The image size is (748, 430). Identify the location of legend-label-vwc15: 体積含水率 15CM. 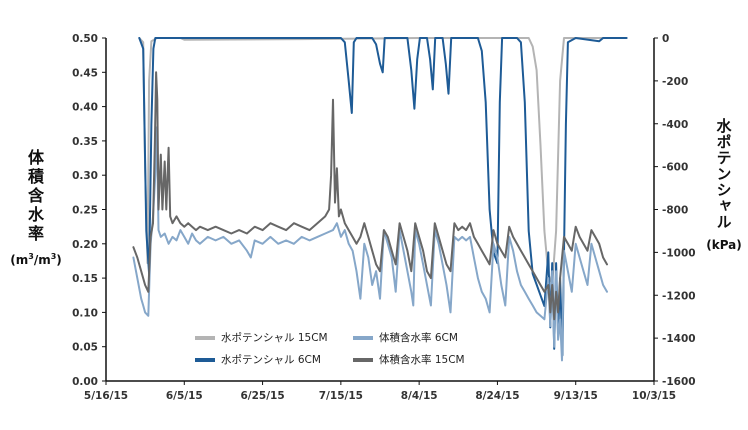
(422, 360).